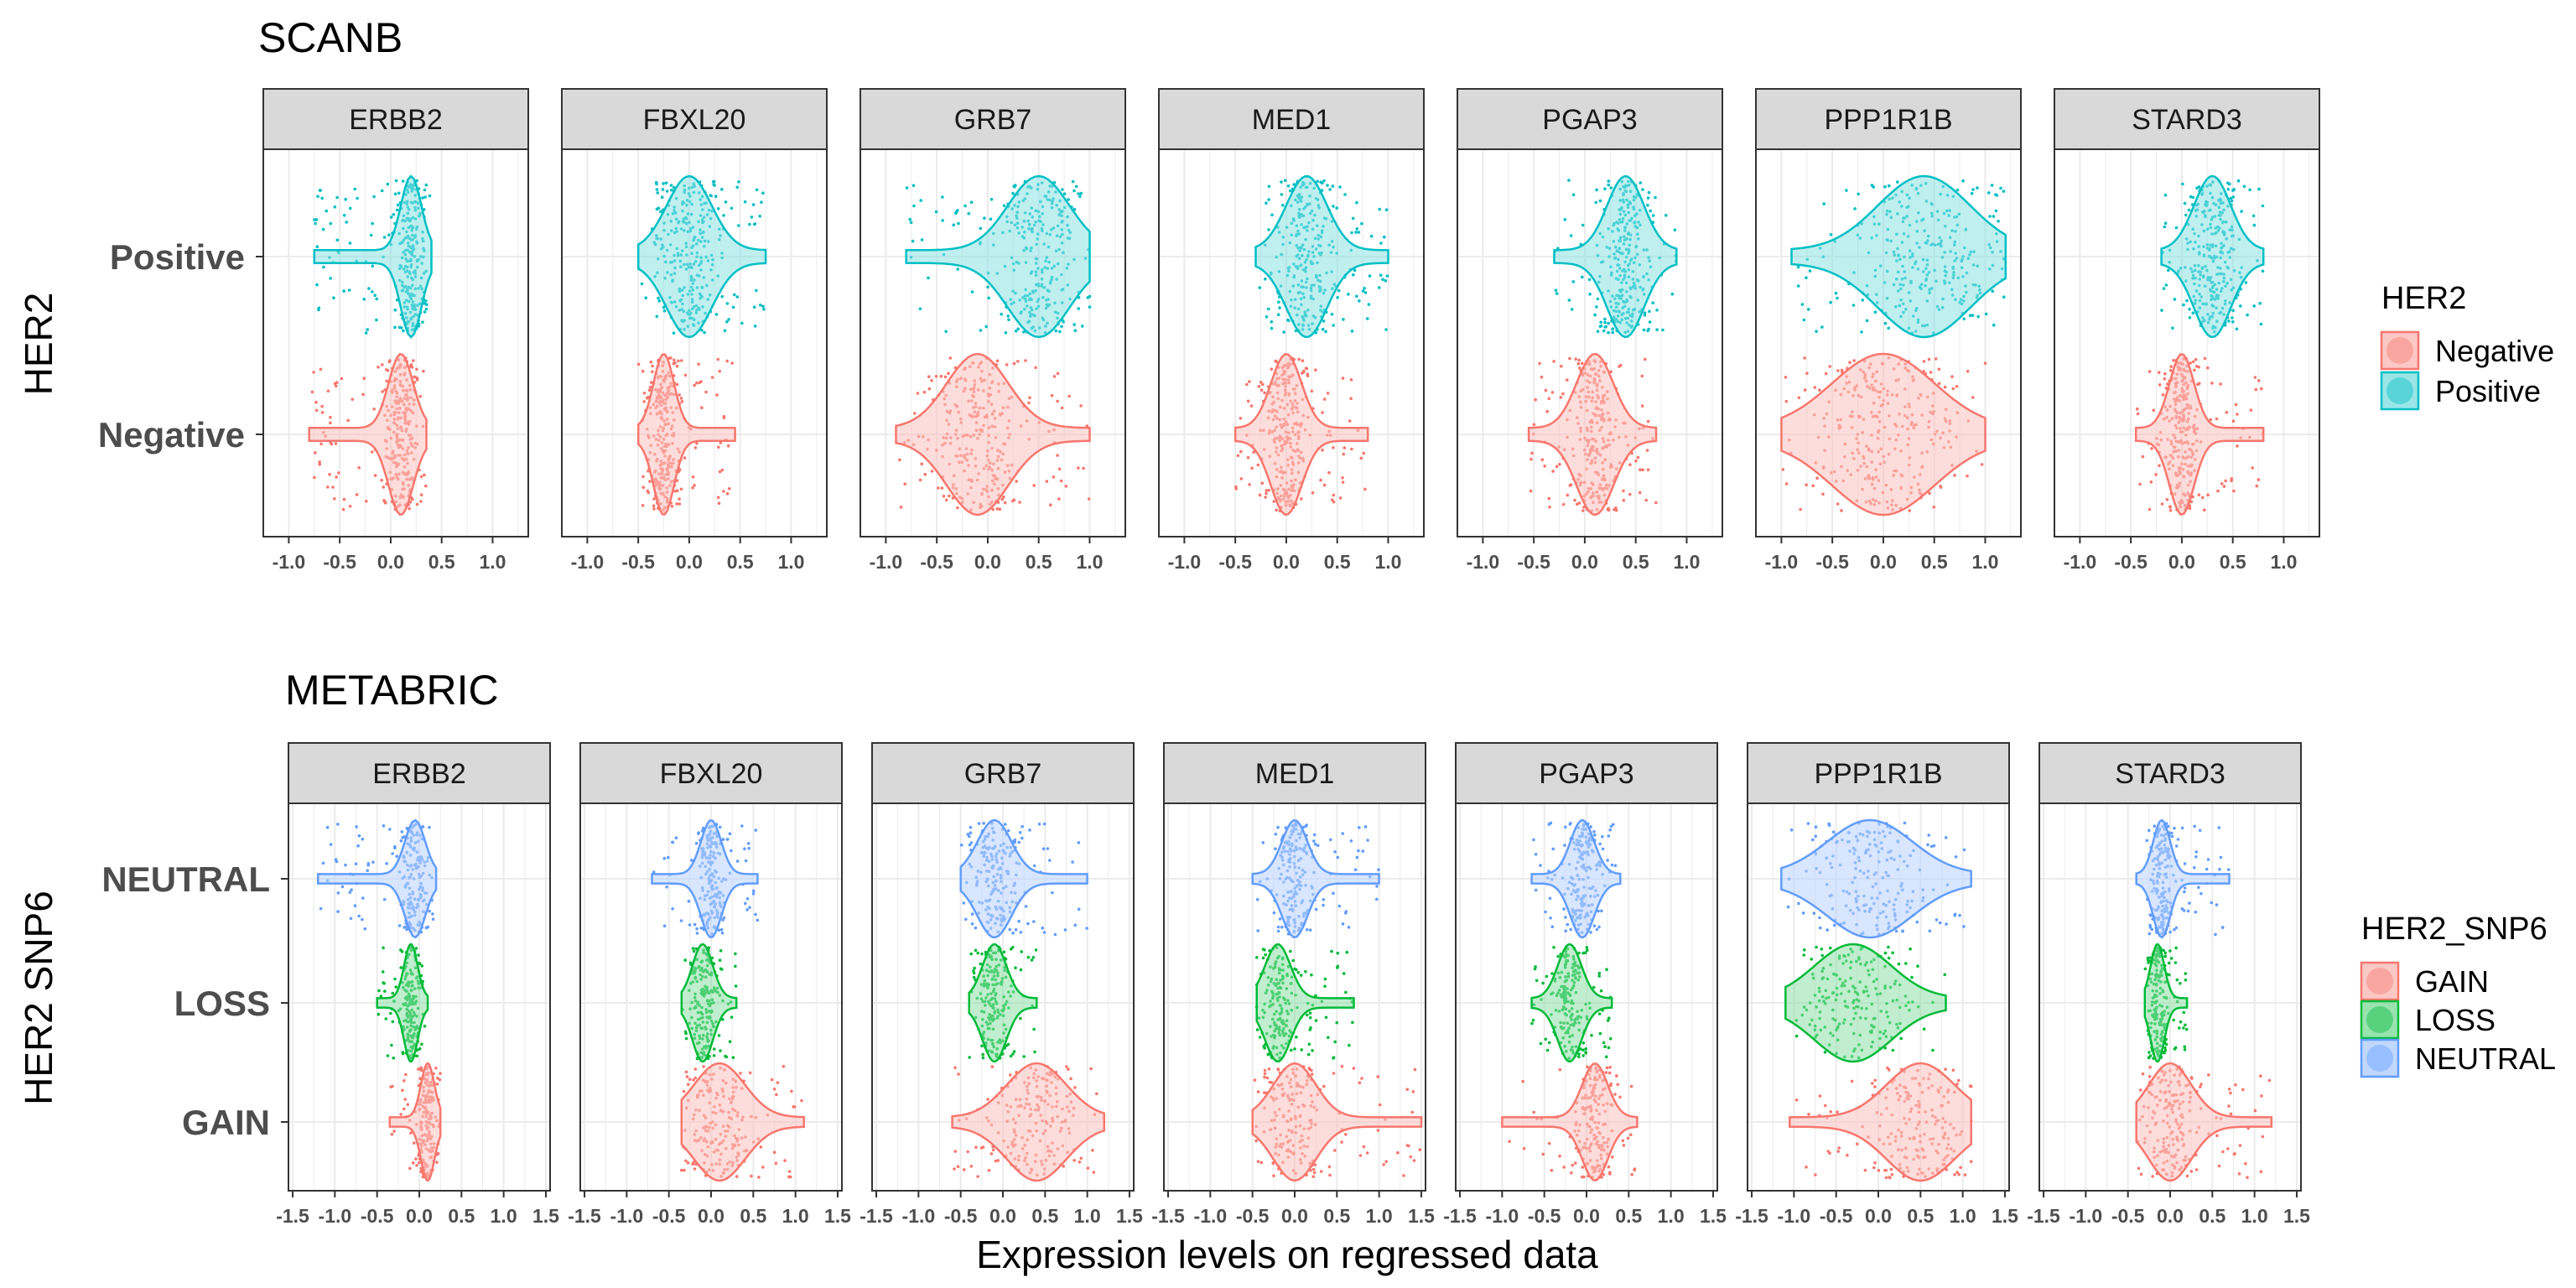 This screenshot has width=2576, height=1288. Describe the element at coordinates (694, 120) in the screenshot. I see `facet-strip-label: FBXL20` at that location.